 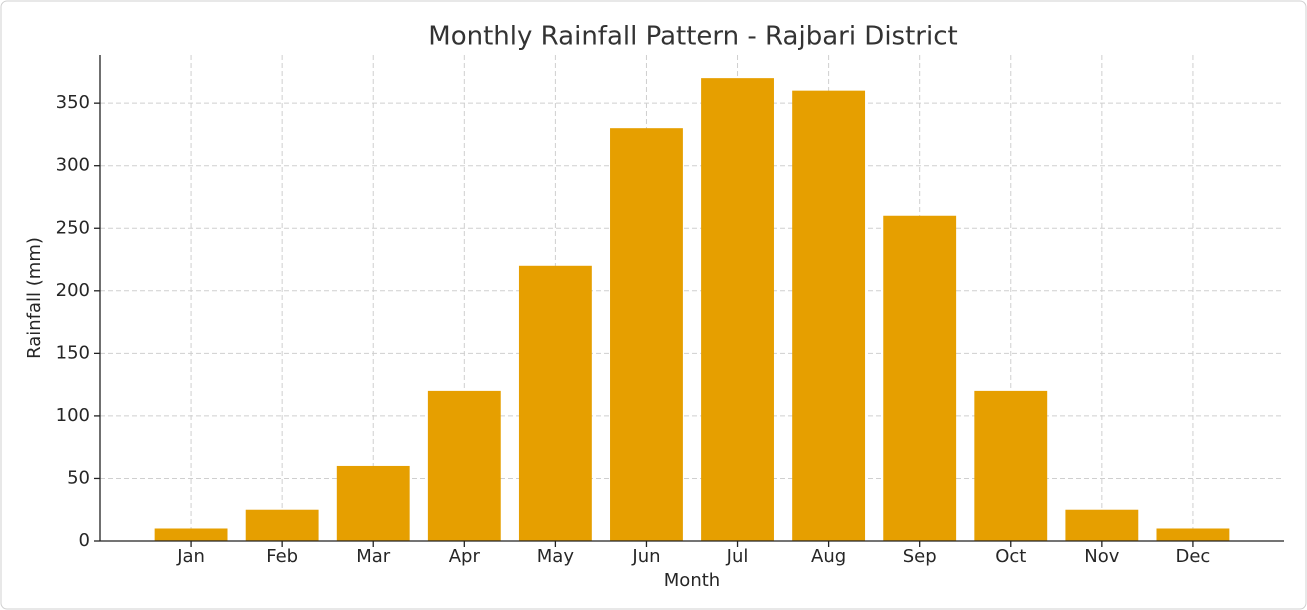 What do you see at coordinates (1193, 556) in the screenshot?
I see `x-tick-label: Dec` at bounding box center [1193, 556].